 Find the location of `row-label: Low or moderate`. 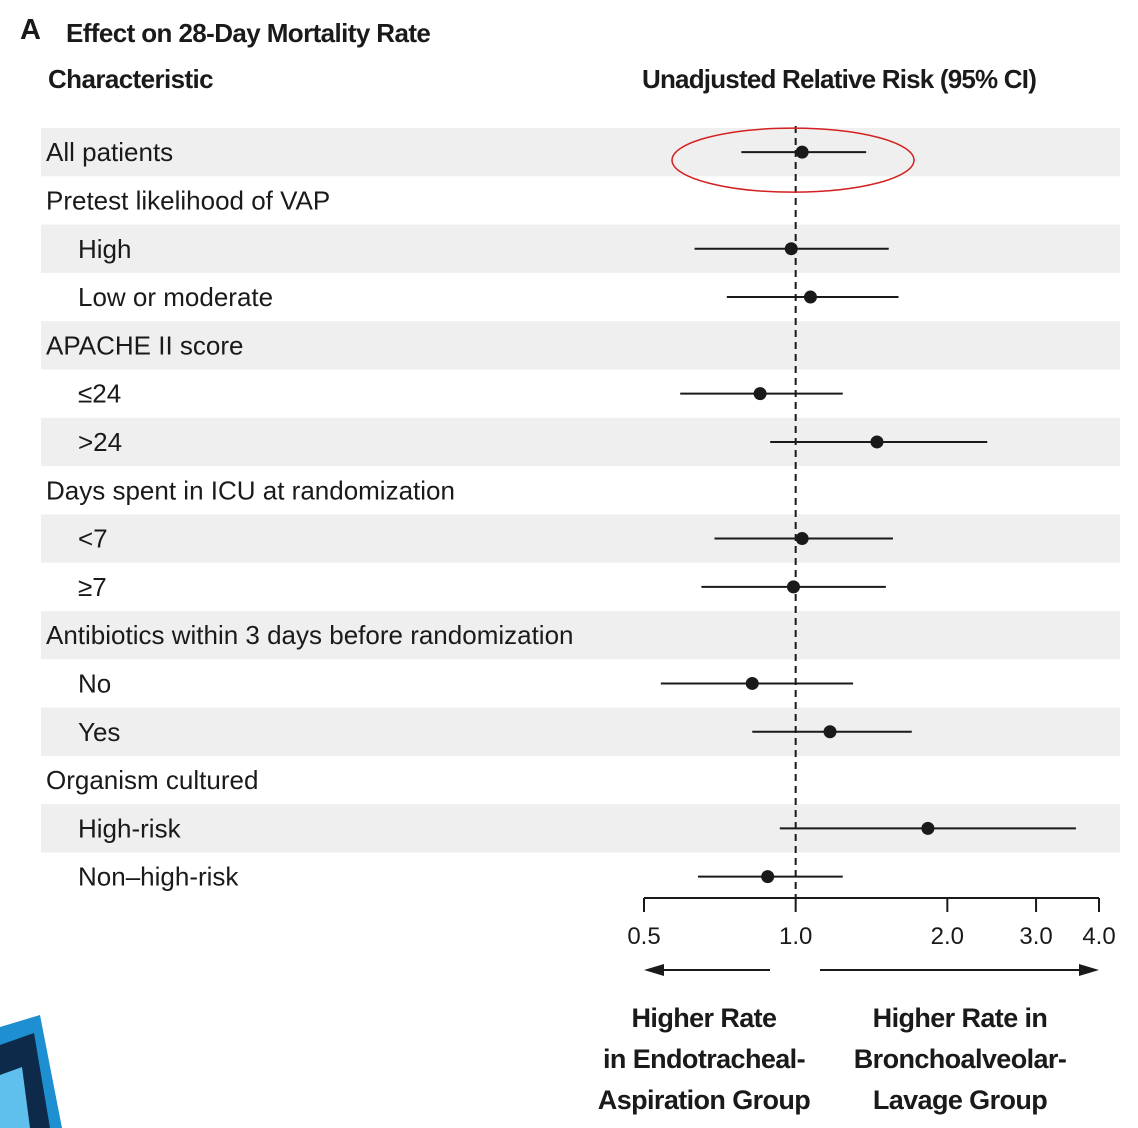

row-label: Low or moderate is located at coordinates (175, 297).